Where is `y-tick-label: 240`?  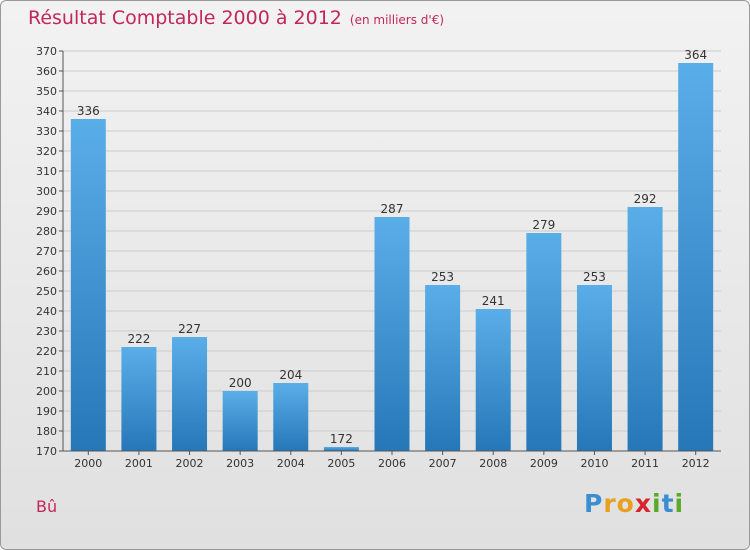
y-tick-label: 240 is located at coordinates (46, 311).